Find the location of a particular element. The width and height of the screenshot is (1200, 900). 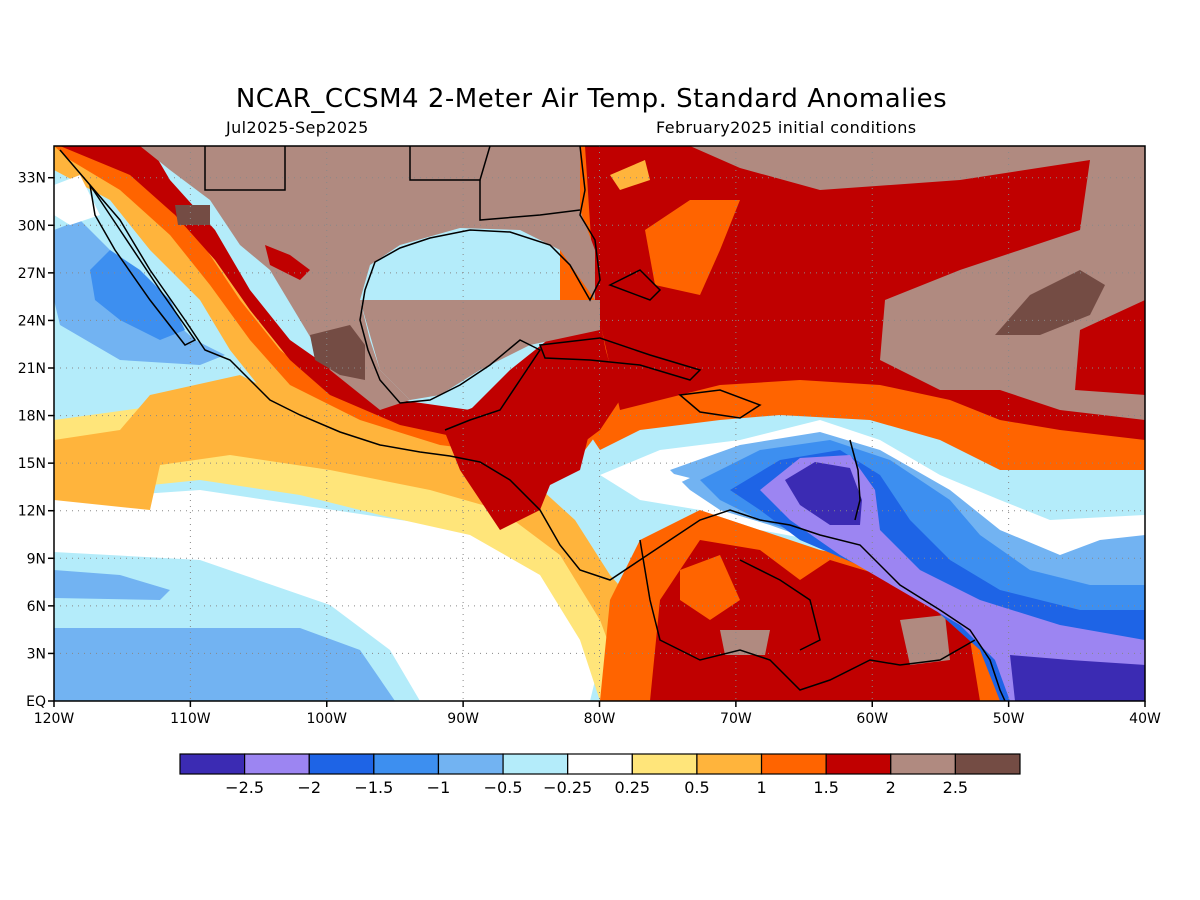

colorbar-label: −2 is located at coordinates (309, 787).